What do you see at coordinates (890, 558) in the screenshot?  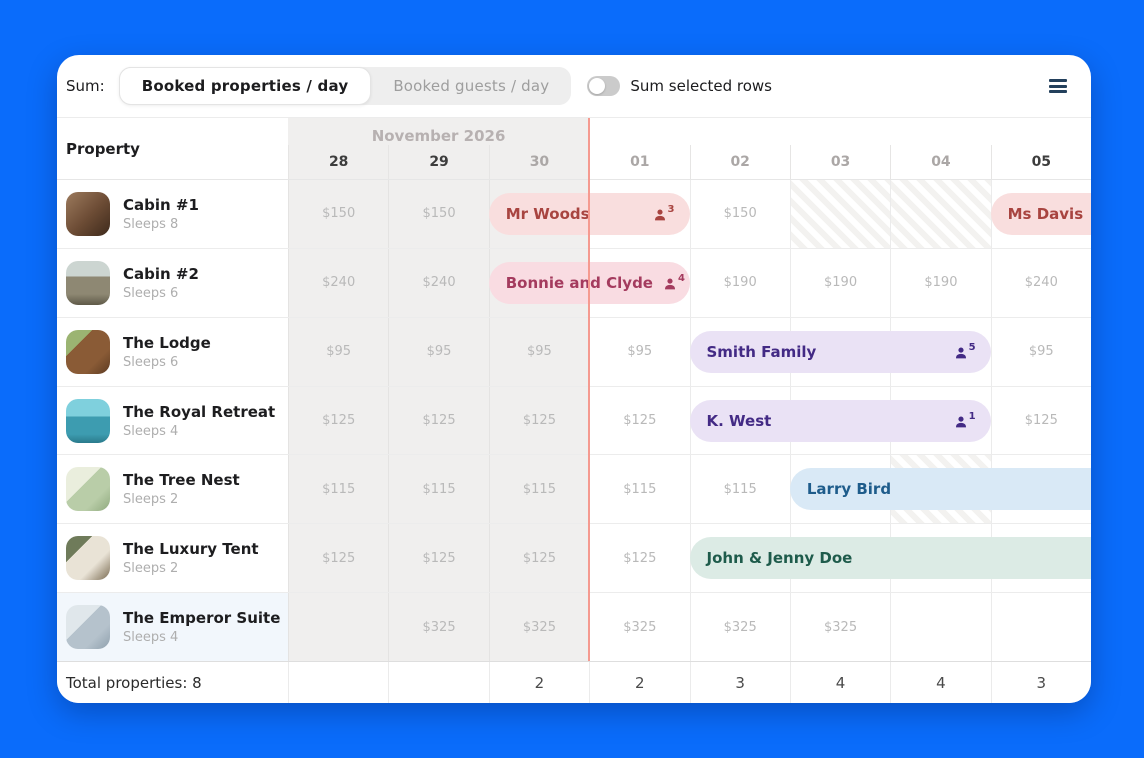 I see `booking-pill: John & Jenny Doe` at bounding box center [890, 558].